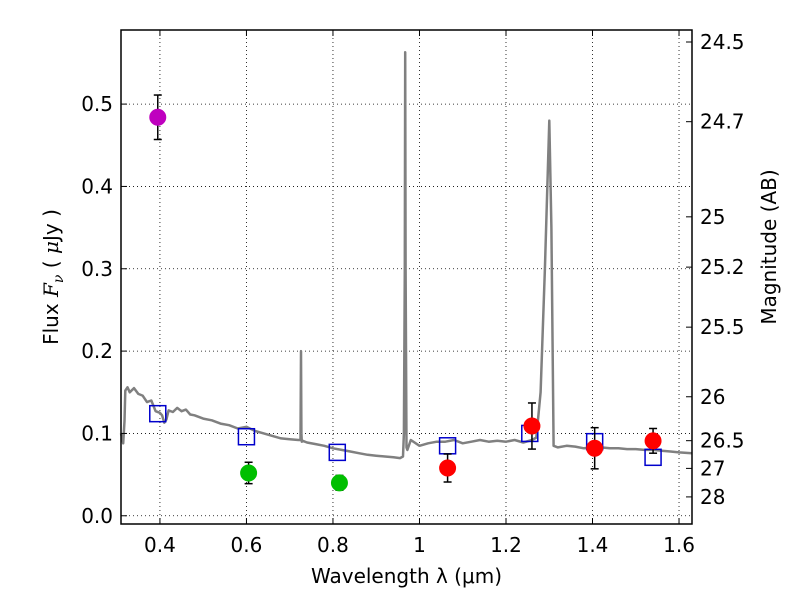 The height and width of the screenshot is (600, 800). Describe the element at coordinates (51, 264) in the screenshot. I see `y-label-open: (` at that location.